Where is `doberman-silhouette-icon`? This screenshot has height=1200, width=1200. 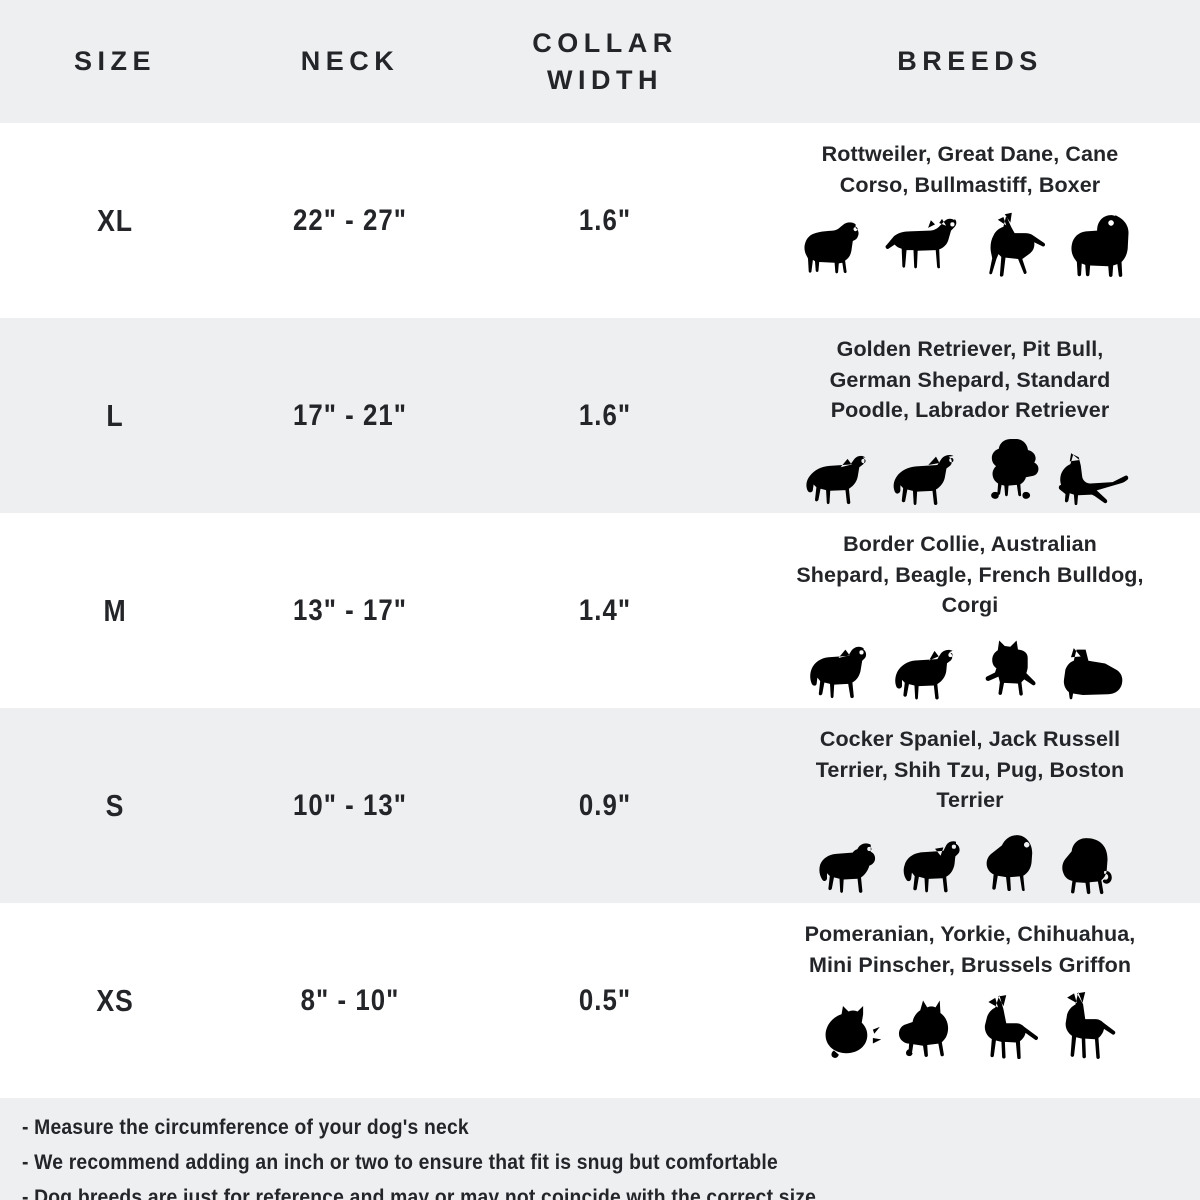 doberman-silhouette-icon is located at coordinates (1017, 244).